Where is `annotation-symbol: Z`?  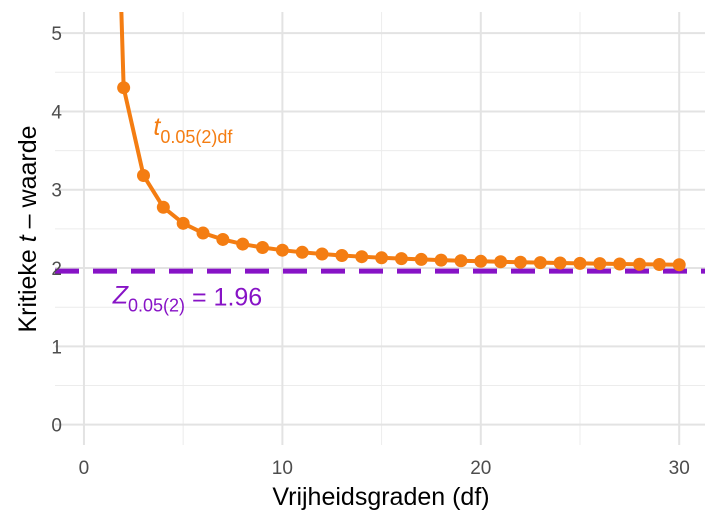
annotation-symbol: Z is located at coordinates (120, 295).